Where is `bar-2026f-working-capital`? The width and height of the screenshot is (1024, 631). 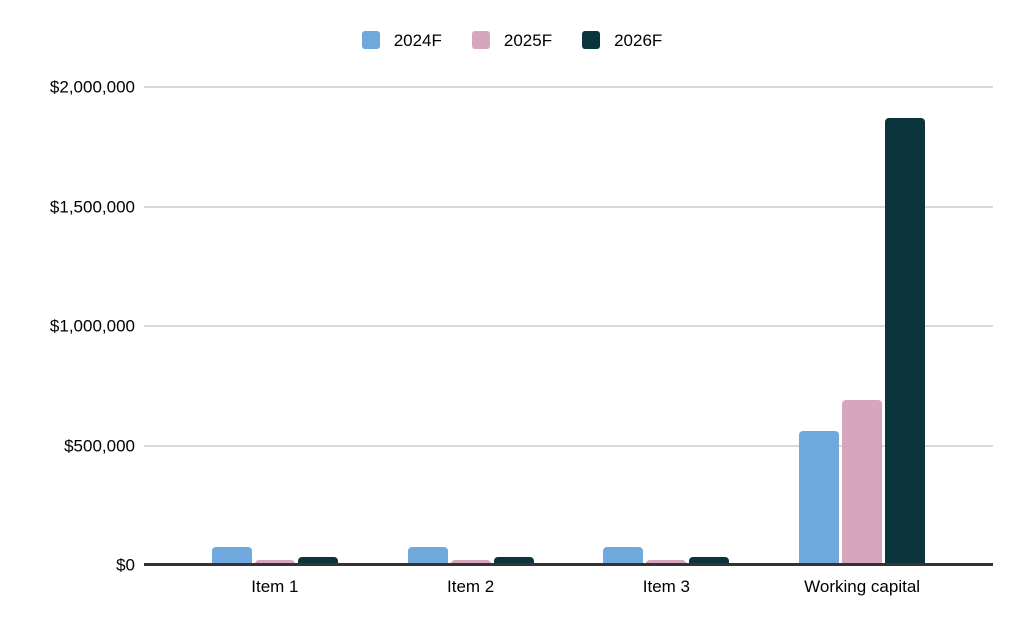
bar-2026f-working-capital is located at coordinates (905, 341).